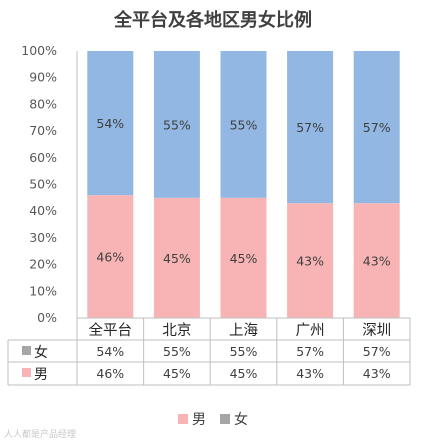 The height and width of the screenshot is (447, 427). What do you see at coordinates (110, 351) in the screenshot?
I see `table-cell: 54%` at bounding box center [110, 351].